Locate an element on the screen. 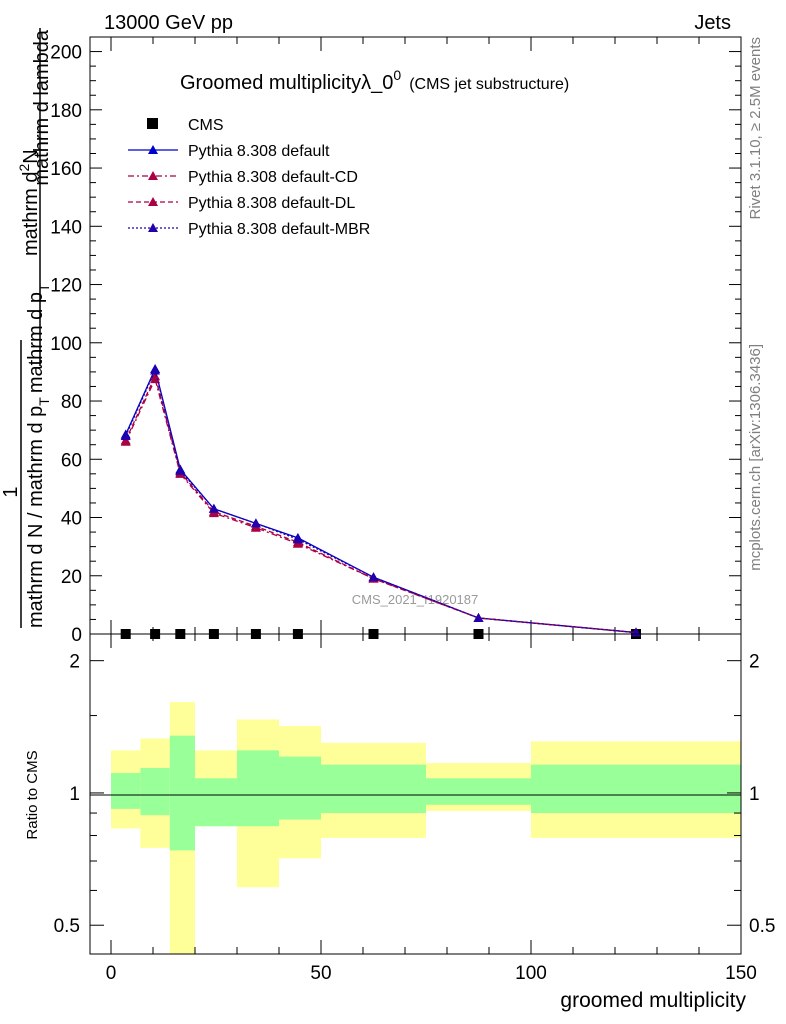  legend-label: Pythia 8.308 default-MBR is located at coordinates (279, 229).